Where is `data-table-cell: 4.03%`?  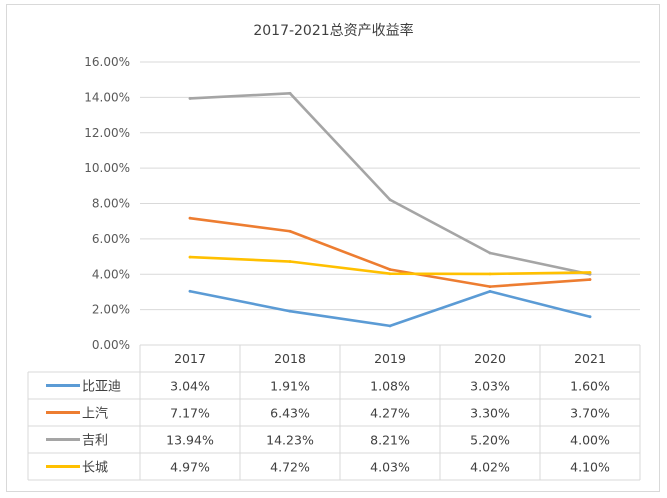 data-table-cell: 4.03% is located at coordinates (390, 467).